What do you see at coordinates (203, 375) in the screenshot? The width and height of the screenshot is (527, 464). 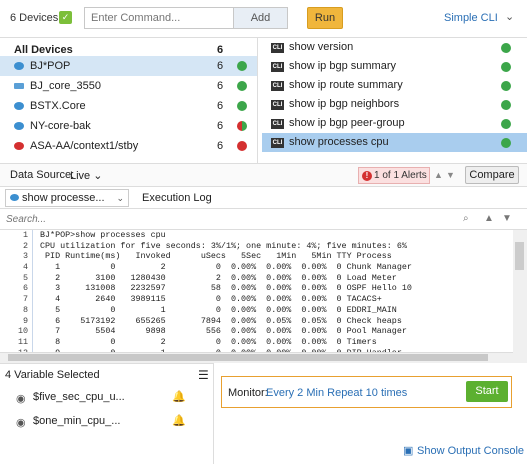 I see `menu-icon: ☰` at bounding box center [203, 375].